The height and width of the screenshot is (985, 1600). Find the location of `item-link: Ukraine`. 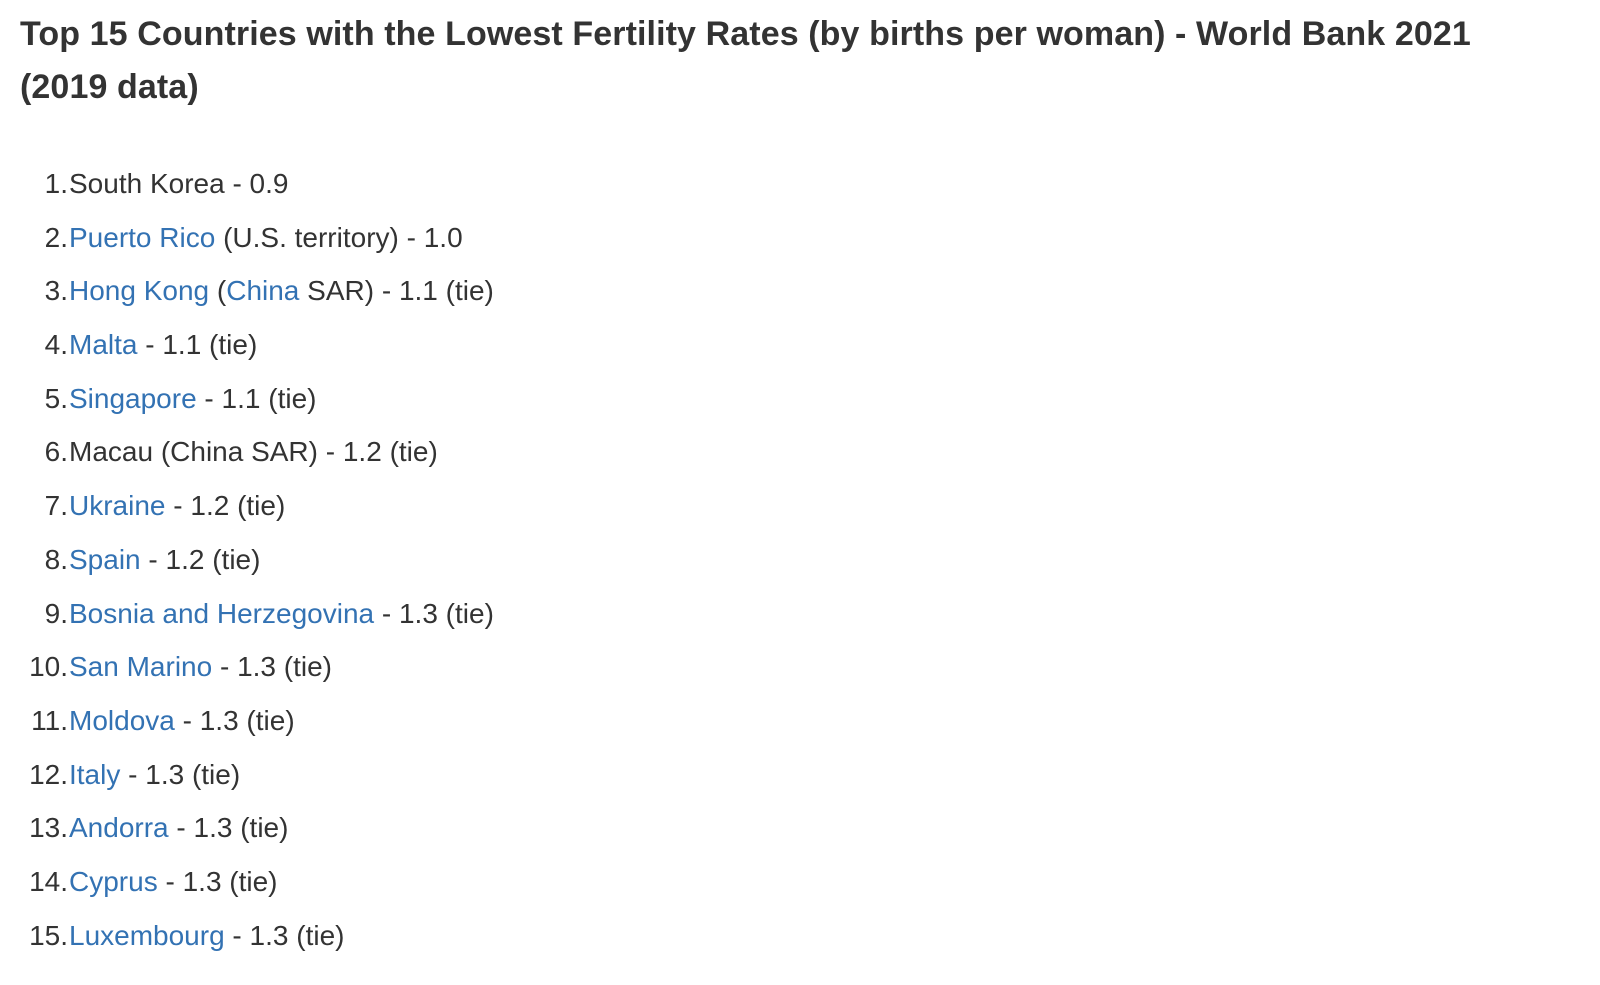

item-link: Ukraine is located at coordinates (117, 506).